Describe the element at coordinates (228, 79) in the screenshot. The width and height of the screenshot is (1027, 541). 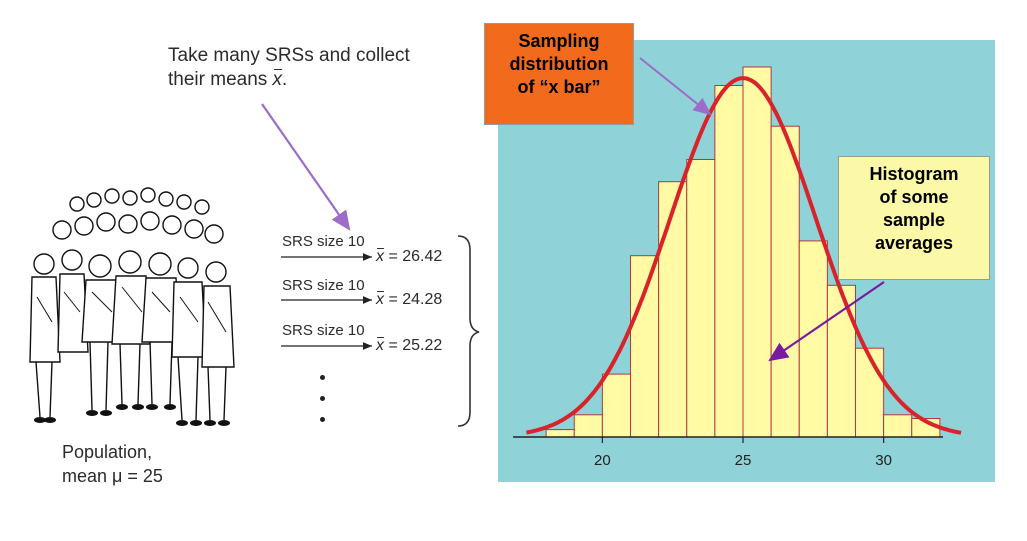
I see `caption-line-2: their means x.` at that location.